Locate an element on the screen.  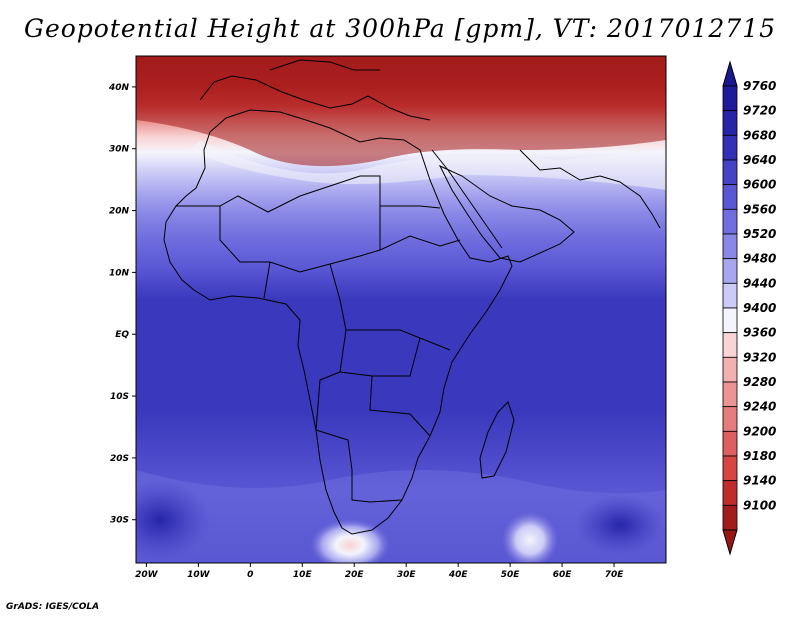
lon-tick-label: 0 is located at coordinates (250, 575).